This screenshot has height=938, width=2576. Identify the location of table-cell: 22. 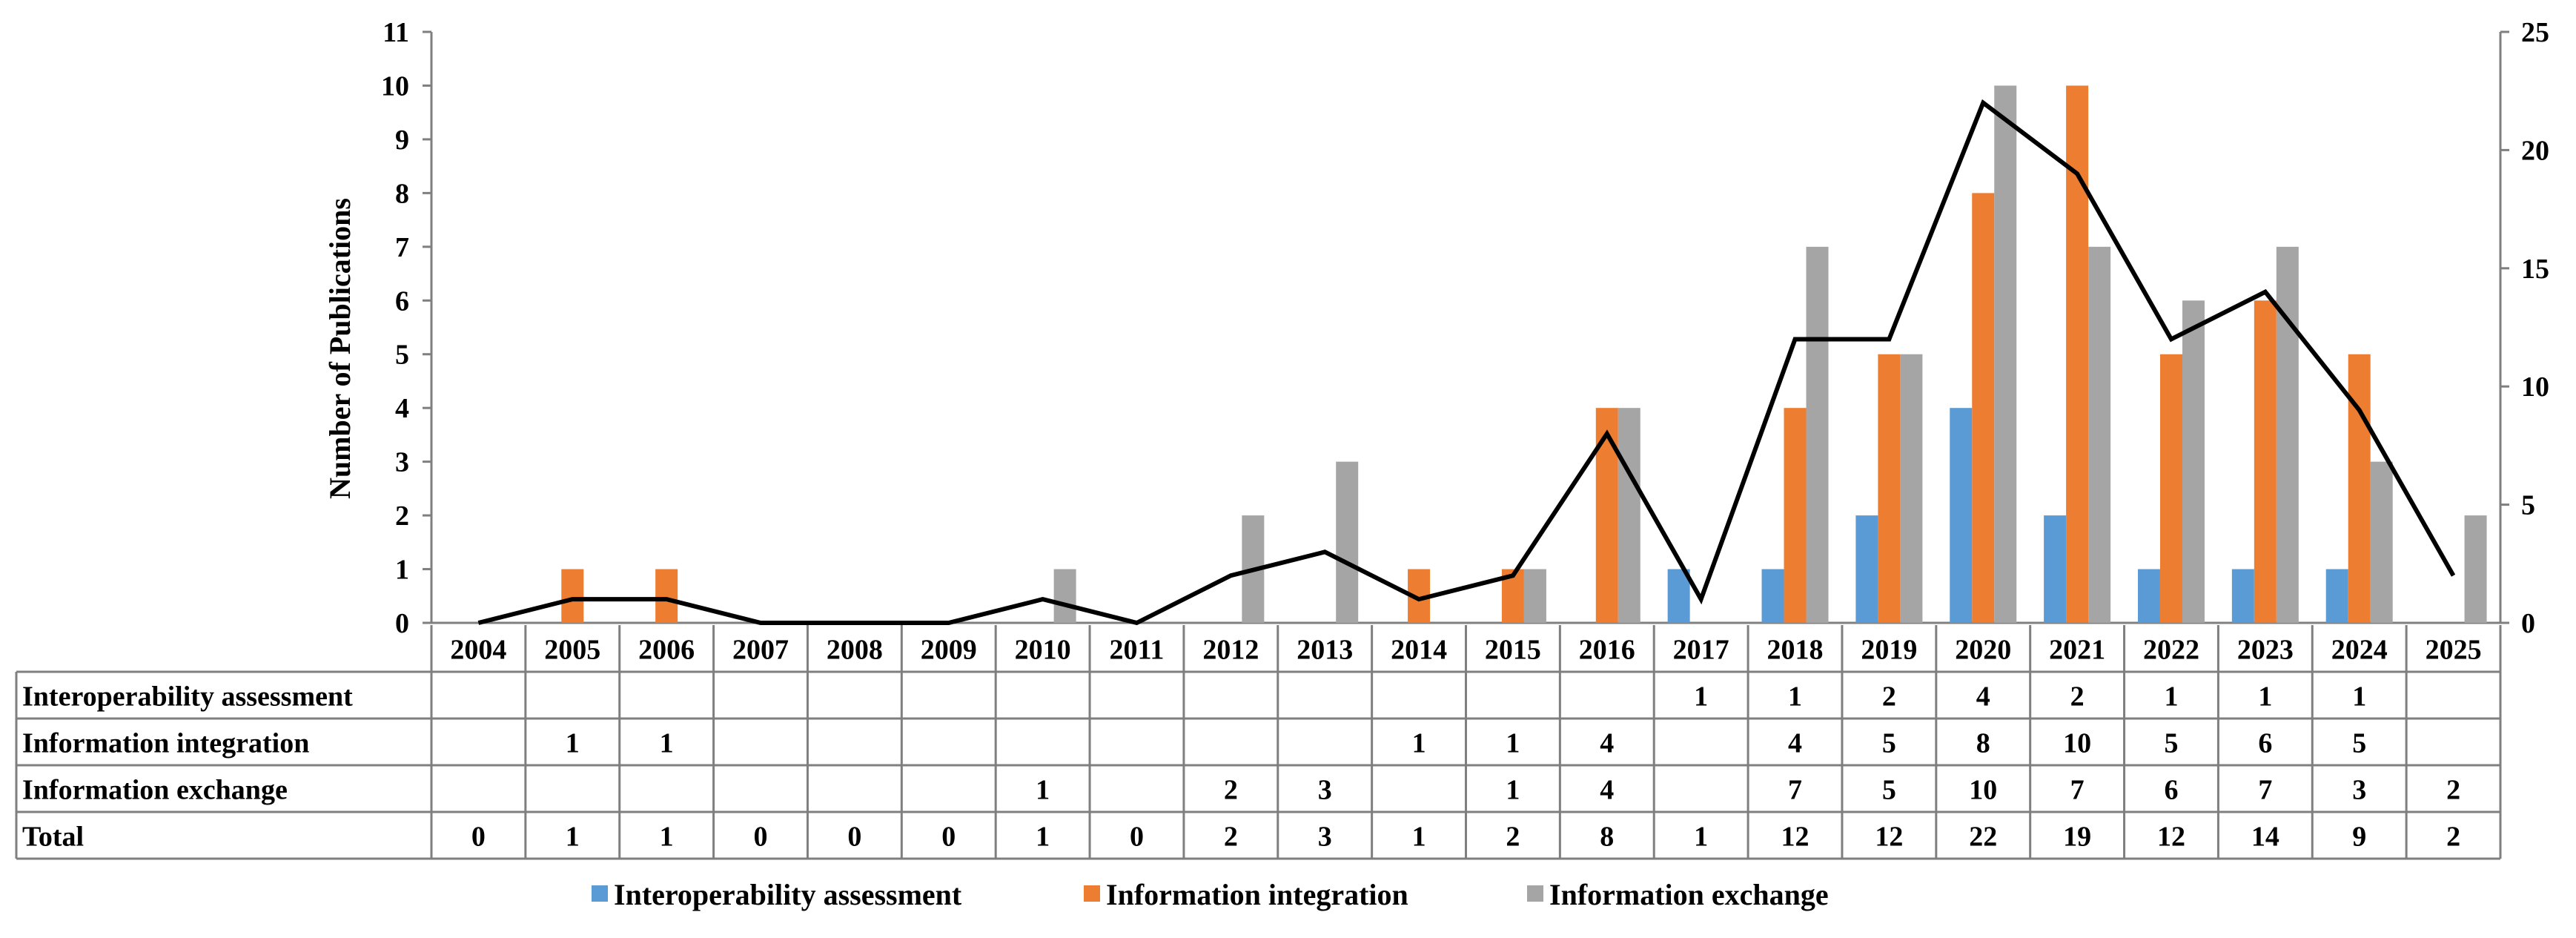
(1983, 838).